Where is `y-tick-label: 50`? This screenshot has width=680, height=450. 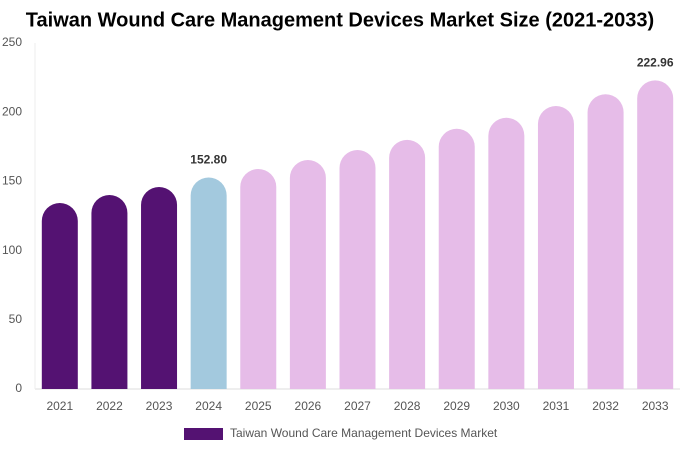 y-tick-label: 50 is located at coordinates (16, 319).